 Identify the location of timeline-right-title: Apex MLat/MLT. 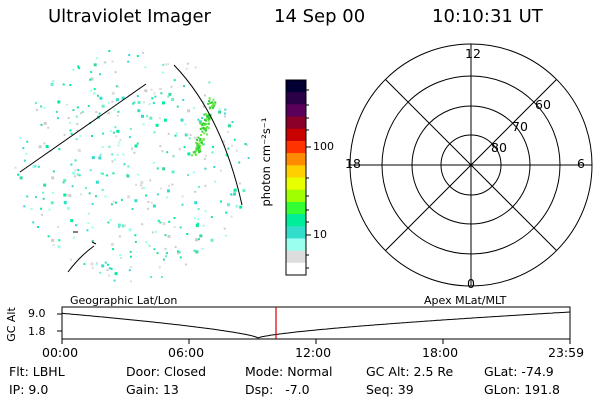
(465, 300).